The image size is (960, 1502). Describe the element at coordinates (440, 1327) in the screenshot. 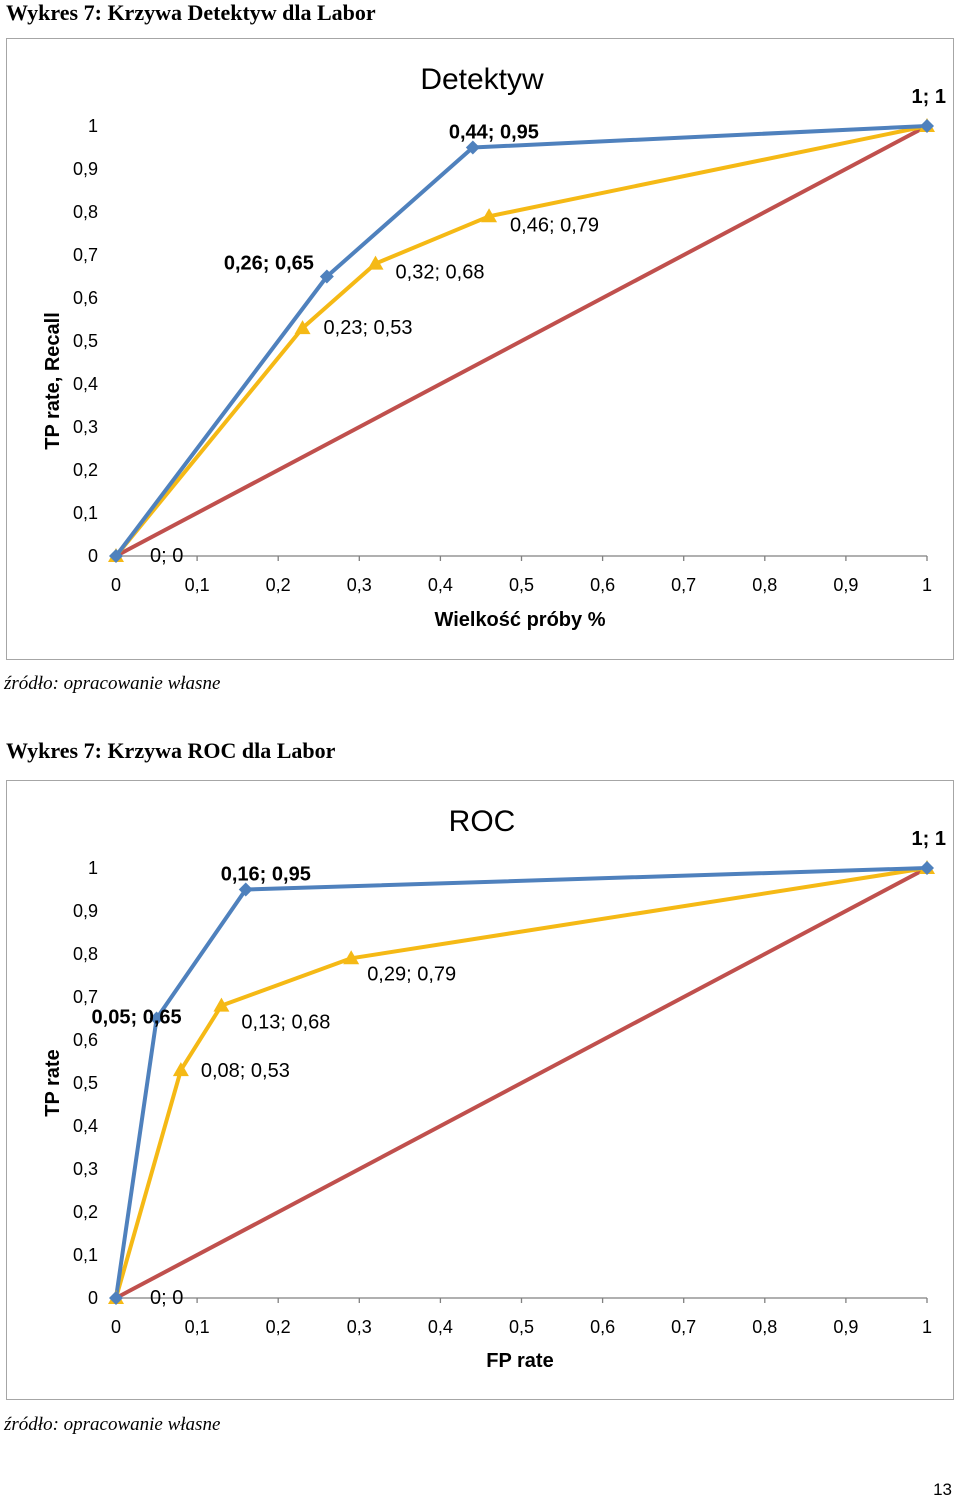

I see `chart2-x-tick-label: 0,4` at that location.